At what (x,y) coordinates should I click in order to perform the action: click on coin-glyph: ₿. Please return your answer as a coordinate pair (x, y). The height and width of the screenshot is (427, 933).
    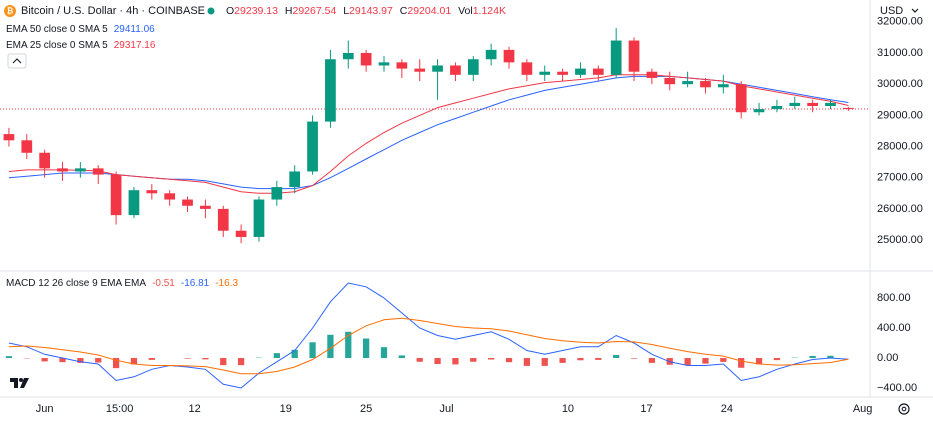
    Looking at the image, I should click on (10, 11).